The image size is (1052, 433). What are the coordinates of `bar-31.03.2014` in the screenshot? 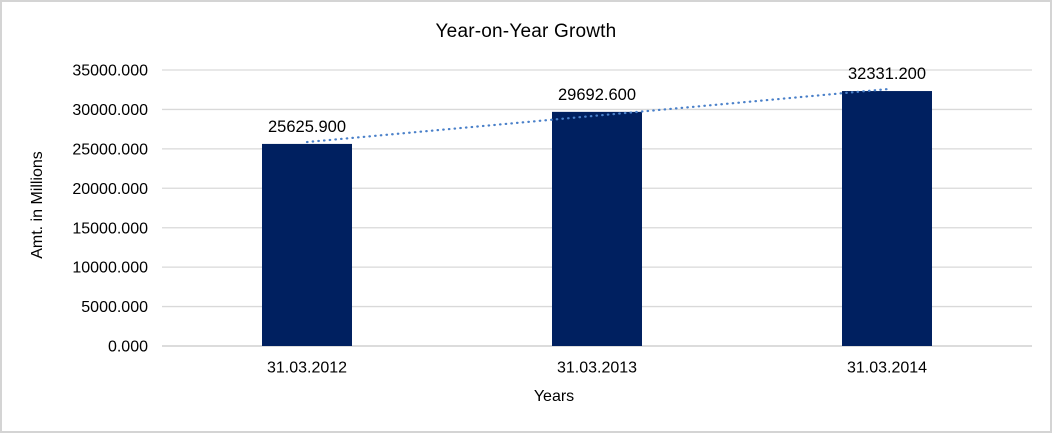 It's located at (887, 218).